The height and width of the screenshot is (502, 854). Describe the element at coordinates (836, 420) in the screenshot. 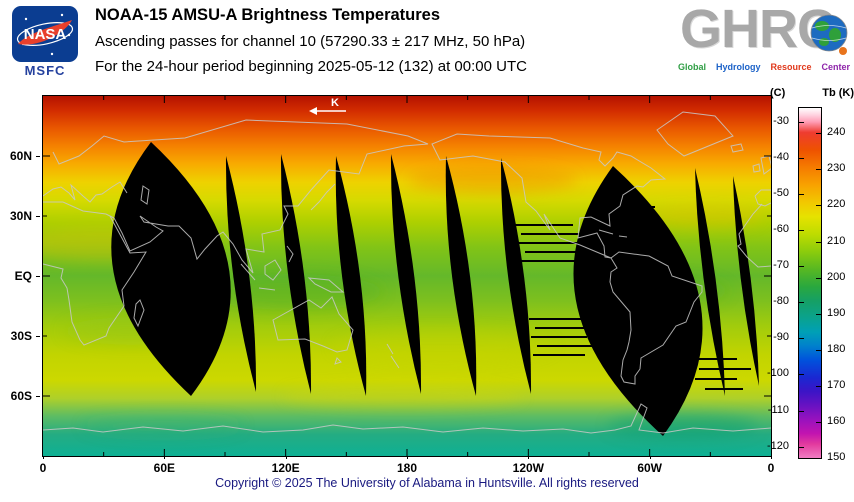

I see `kelvin-tick-label: 160` at that location.